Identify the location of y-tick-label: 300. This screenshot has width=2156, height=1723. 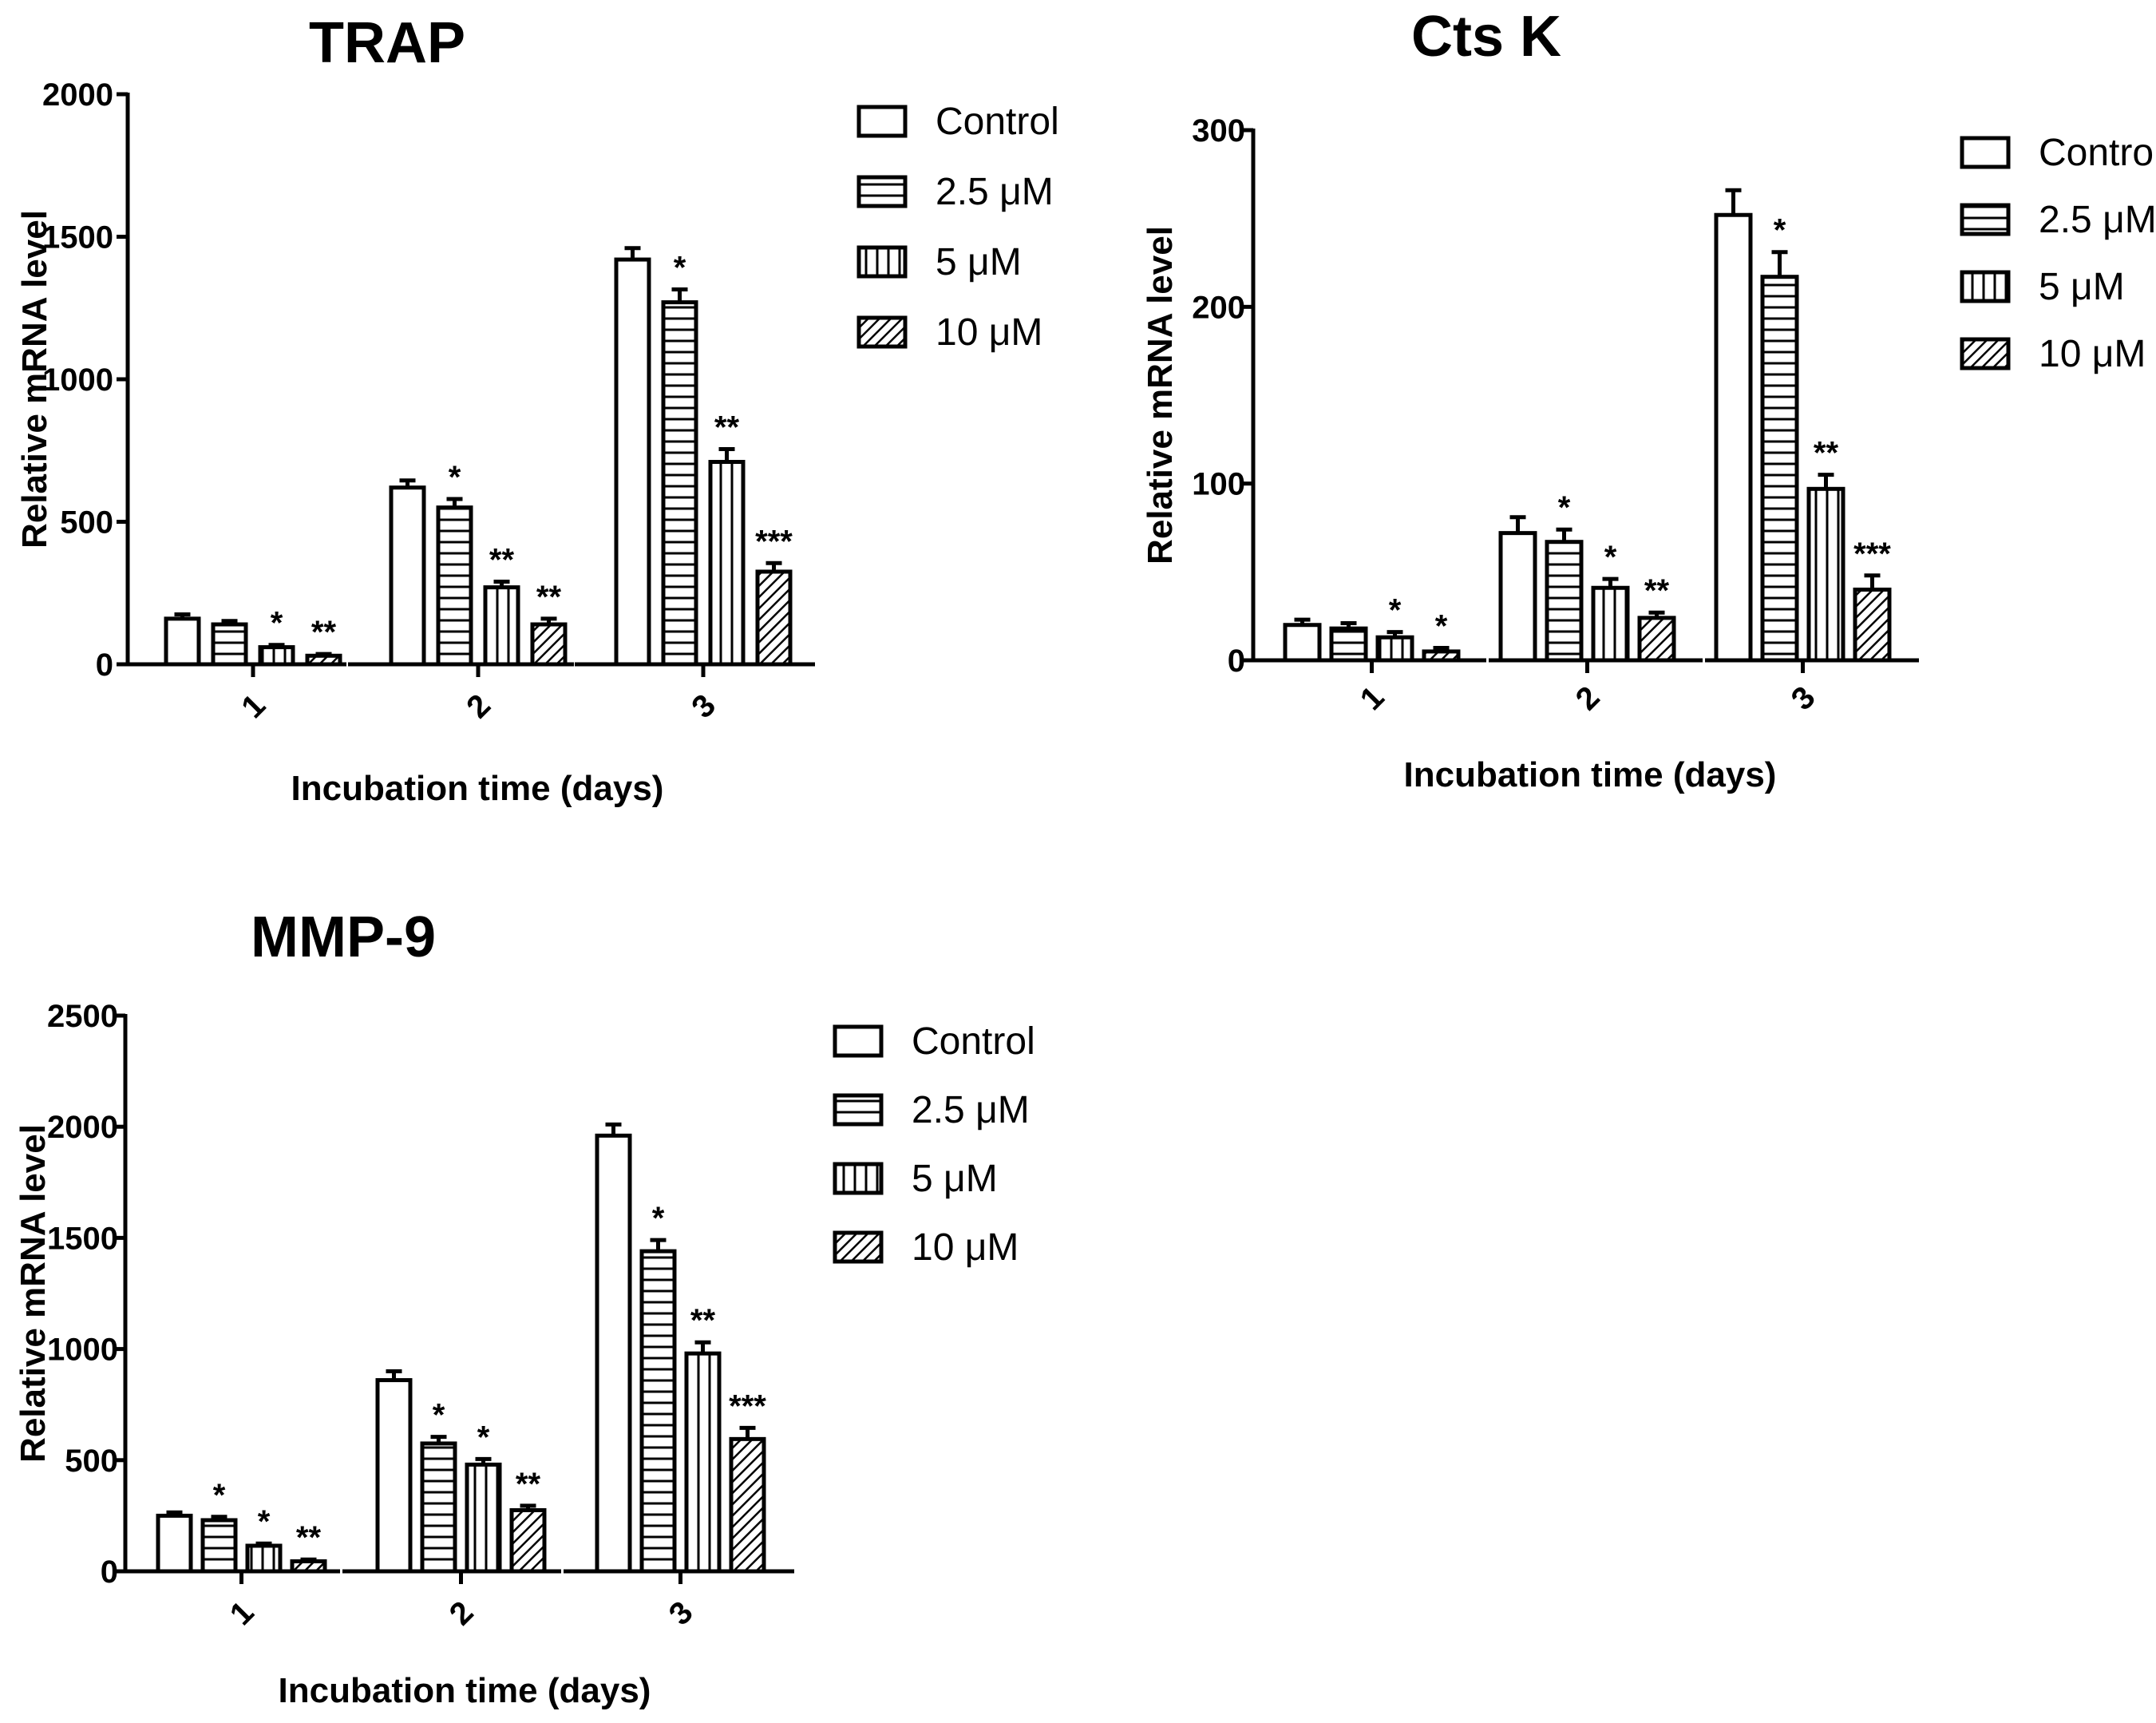
(1218, 131).